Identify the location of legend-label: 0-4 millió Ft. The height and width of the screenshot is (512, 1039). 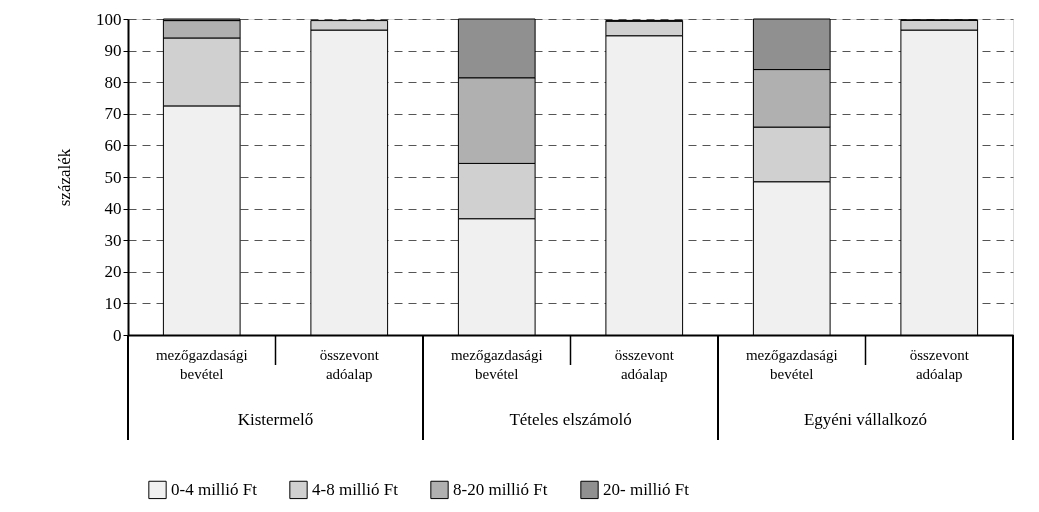
(214, 489).